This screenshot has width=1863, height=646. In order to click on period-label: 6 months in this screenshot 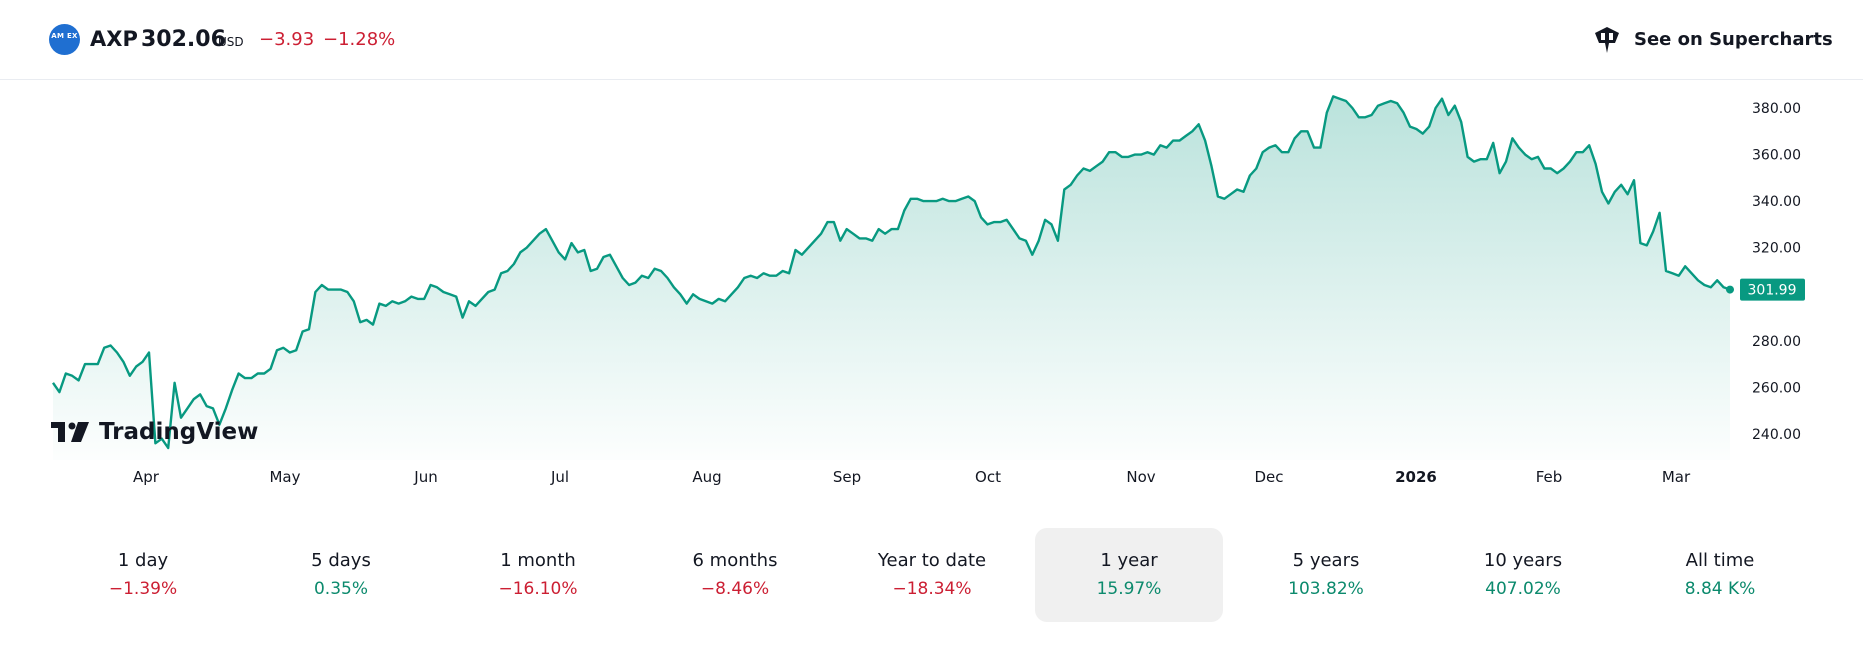, I will do `click(735, 560)`.